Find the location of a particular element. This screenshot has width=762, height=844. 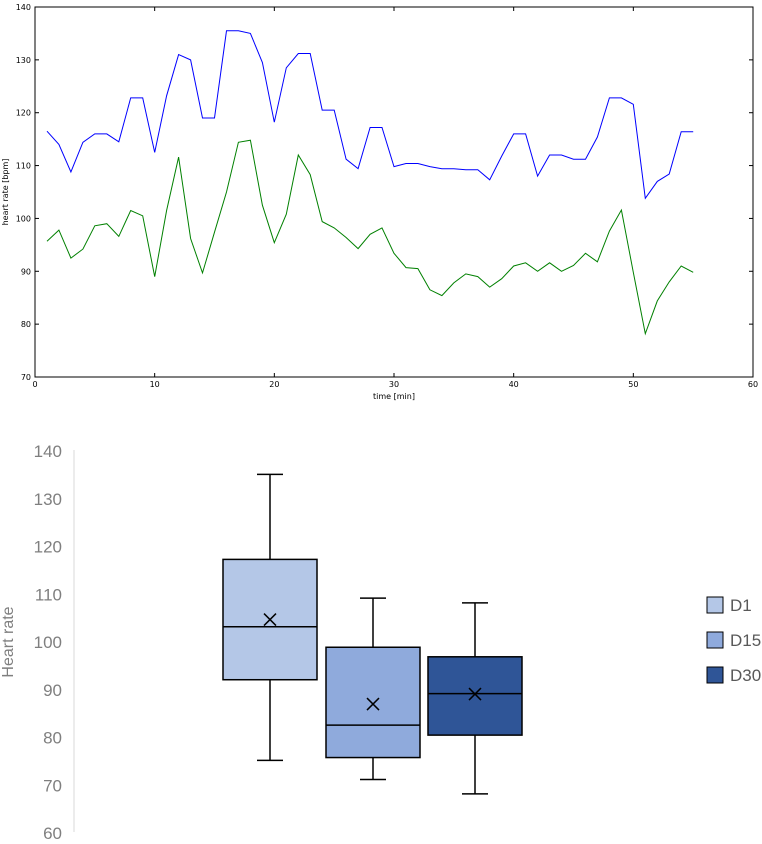

x-tick-label: 50 is located at coordinates (633, 384).